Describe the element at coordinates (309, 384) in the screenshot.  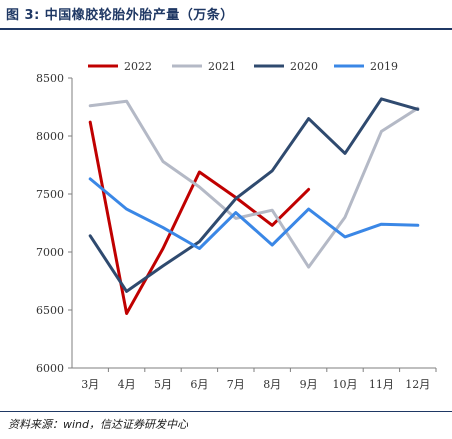
I see `x-tick-label: 9月` at that location.